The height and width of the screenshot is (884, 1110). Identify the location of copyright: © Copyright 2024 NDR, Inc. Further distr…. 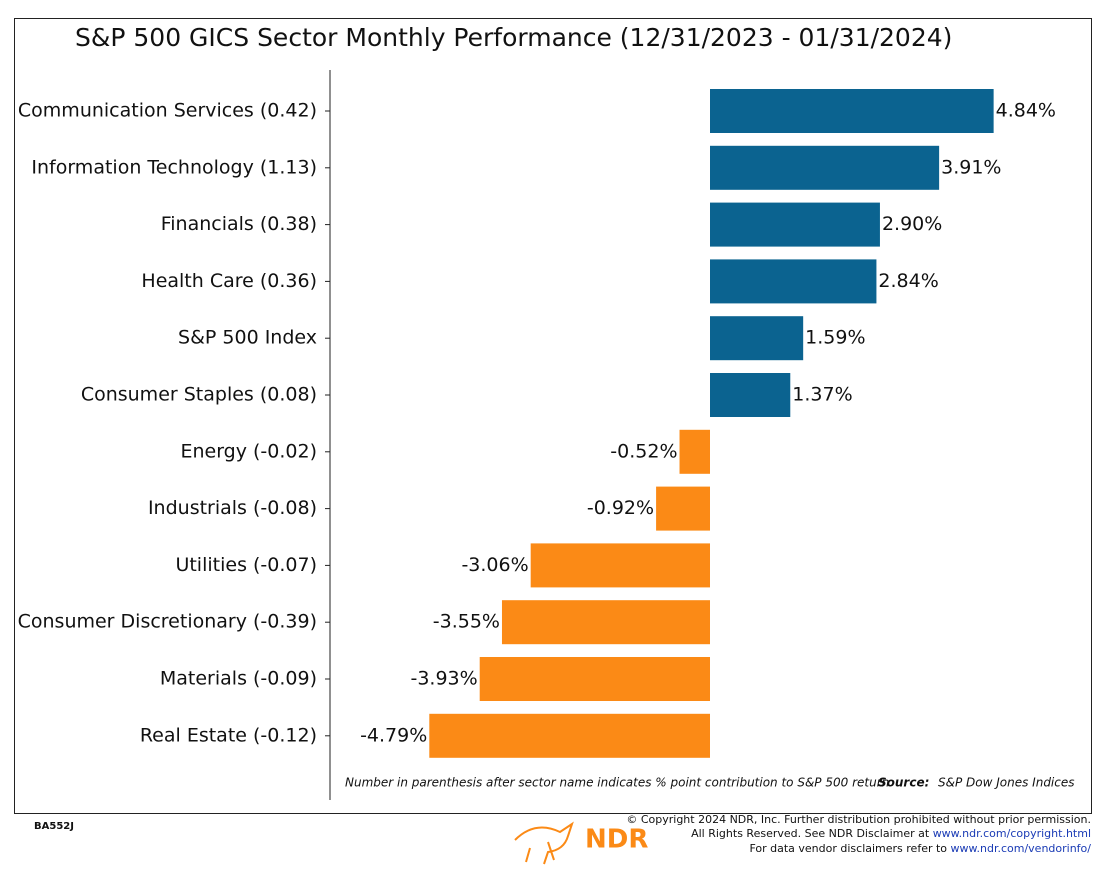
(858, 819).